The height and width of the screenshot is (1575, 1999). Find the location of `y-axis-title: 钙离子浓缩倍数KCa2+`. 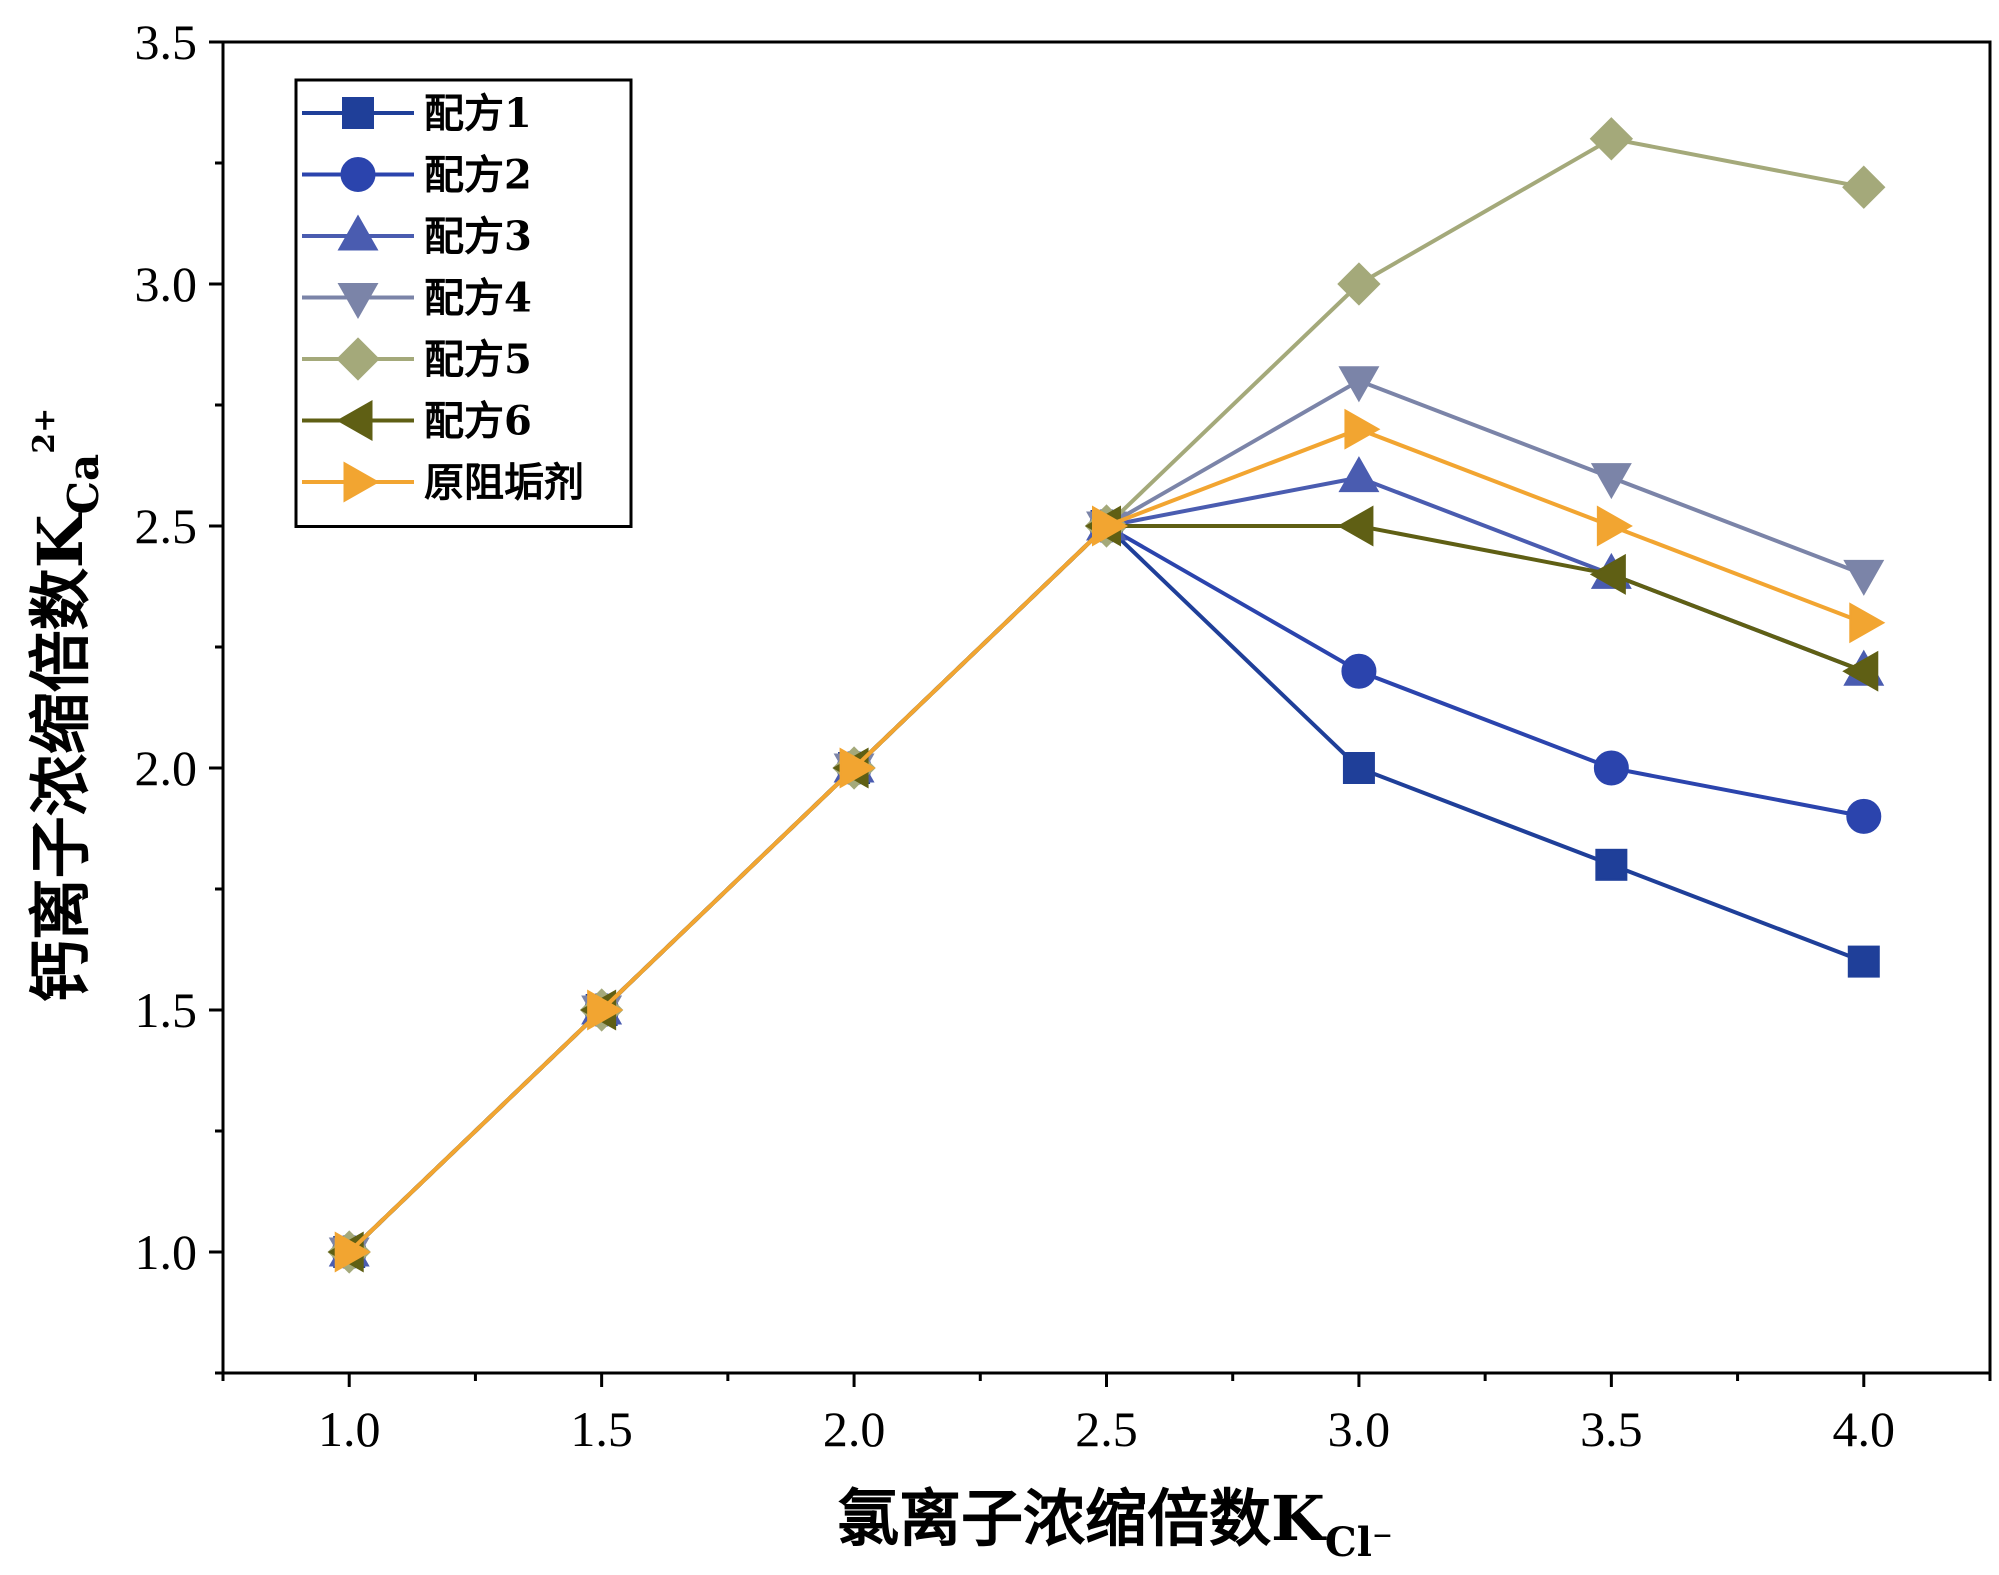

y-axis-title: 钙离子浓缩倍数KCa2+ is located at coordinates (66, 705).